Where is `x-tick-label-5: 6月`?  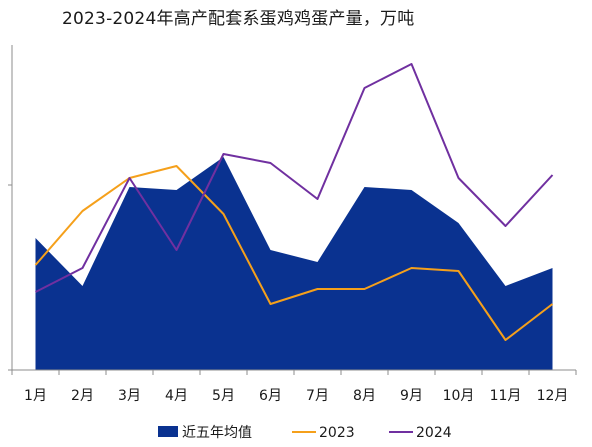 x-tick-label-5: 6月 is located at coordinates (270, 396).